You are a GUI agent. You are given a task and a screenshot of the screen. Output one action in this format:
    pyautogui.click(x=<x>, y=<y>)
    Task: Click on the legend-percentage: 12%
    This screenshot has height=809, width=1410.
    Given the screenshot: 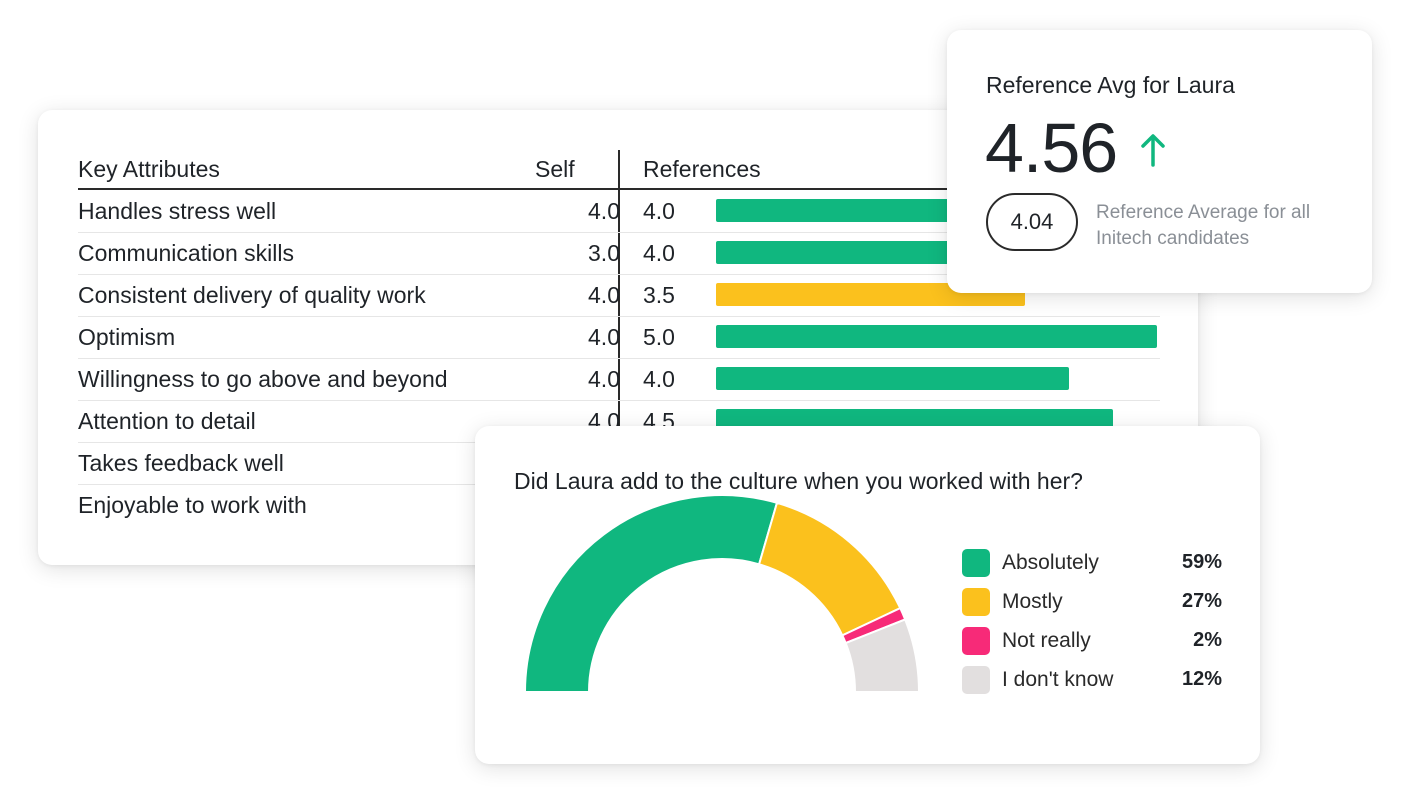 What is the action you would take?
    pyautogui.click(x=1201, y=679)
    